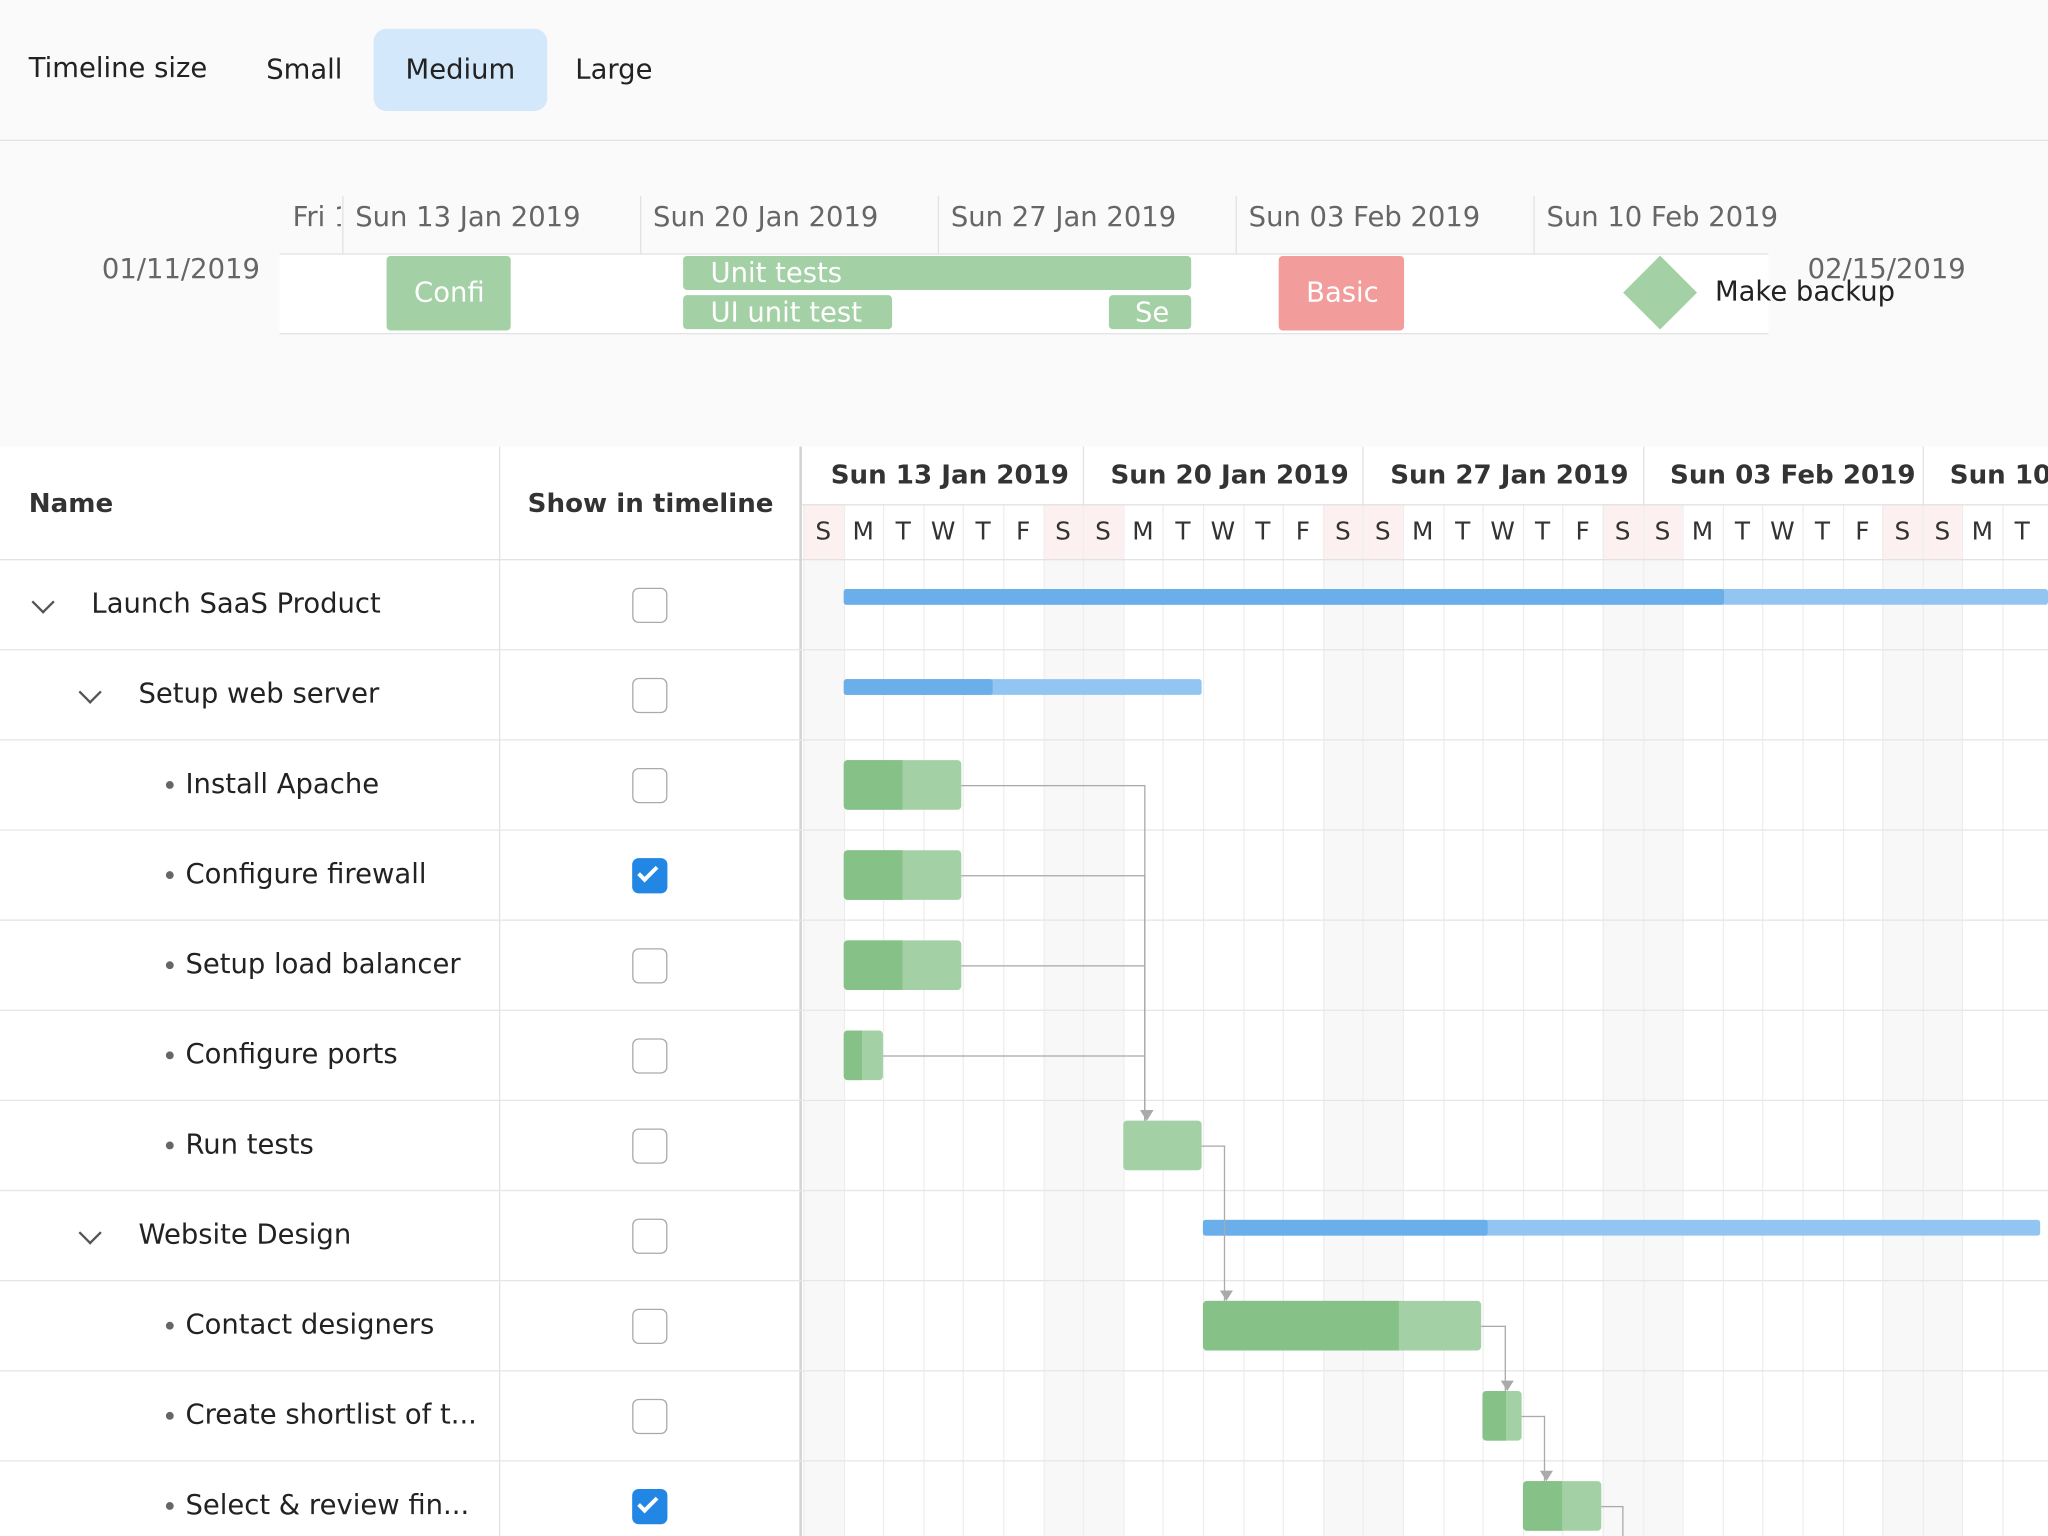 The height and width of the screenshot is (1536, 2048). Describe the element at coordinates (766, 217) in the screenshot. I see `timeline-header: Sun 20 Jan 2019` at that location.